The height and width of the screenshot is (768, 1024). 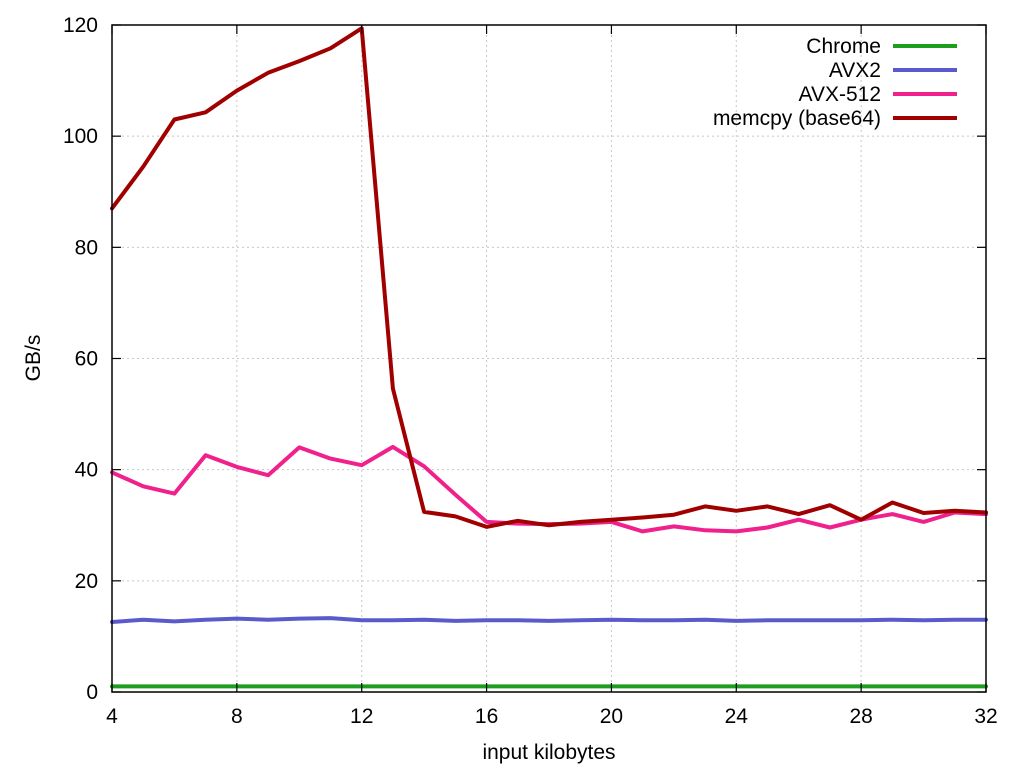 I want to click on x-tick-label: 8, so click(x=237, y=716).